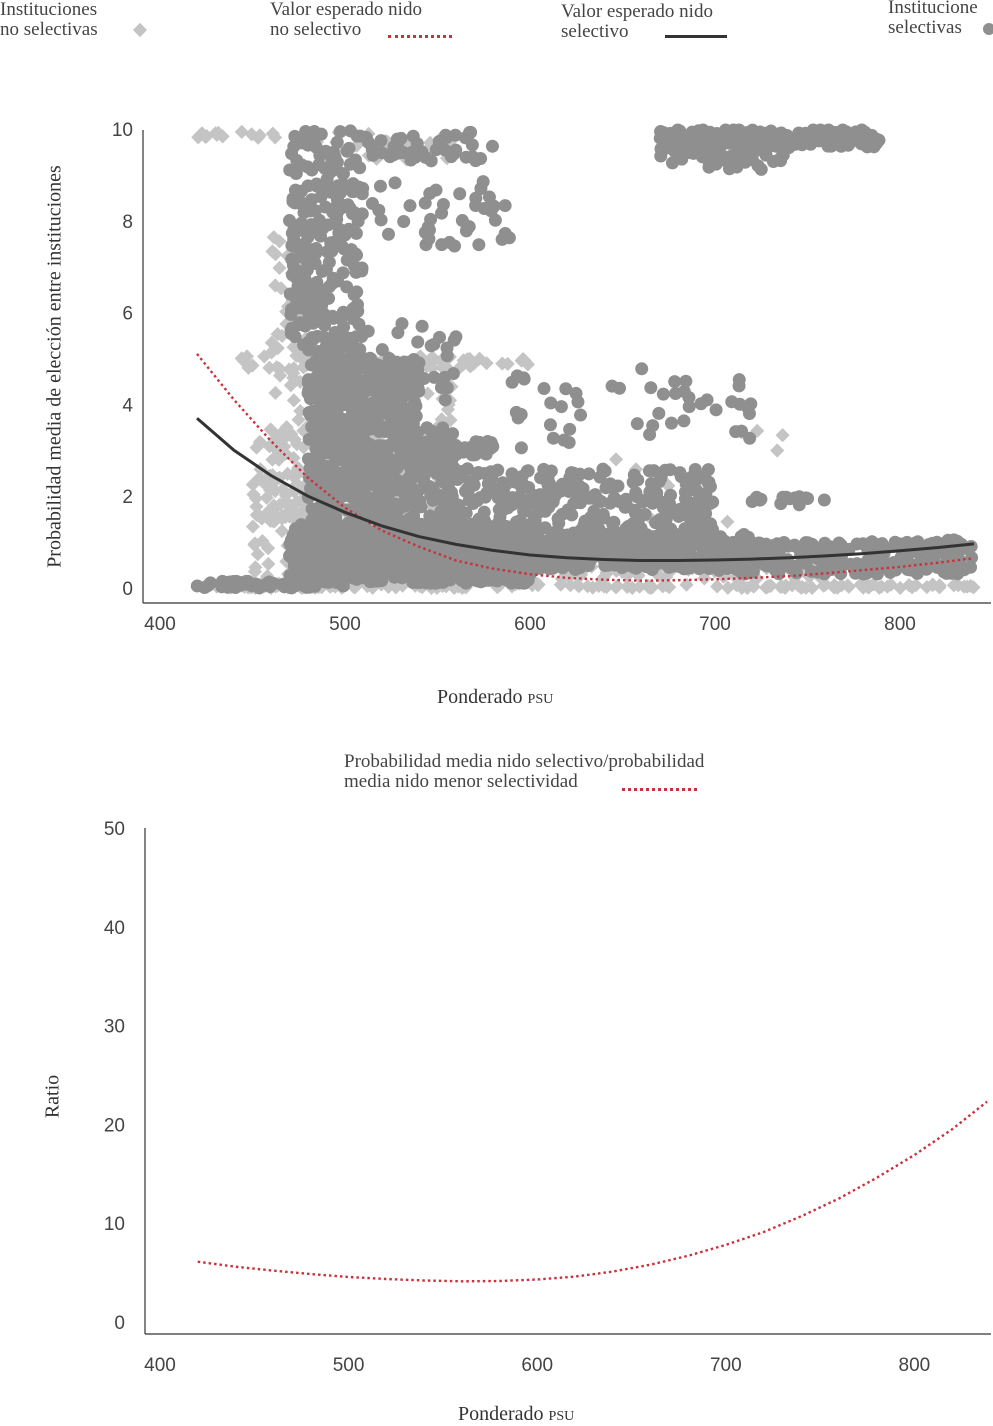  What do you see at coordinates (114, 829) in the screenshot?
I see `y-tick-label: 50` at bounding box center [114, 829].